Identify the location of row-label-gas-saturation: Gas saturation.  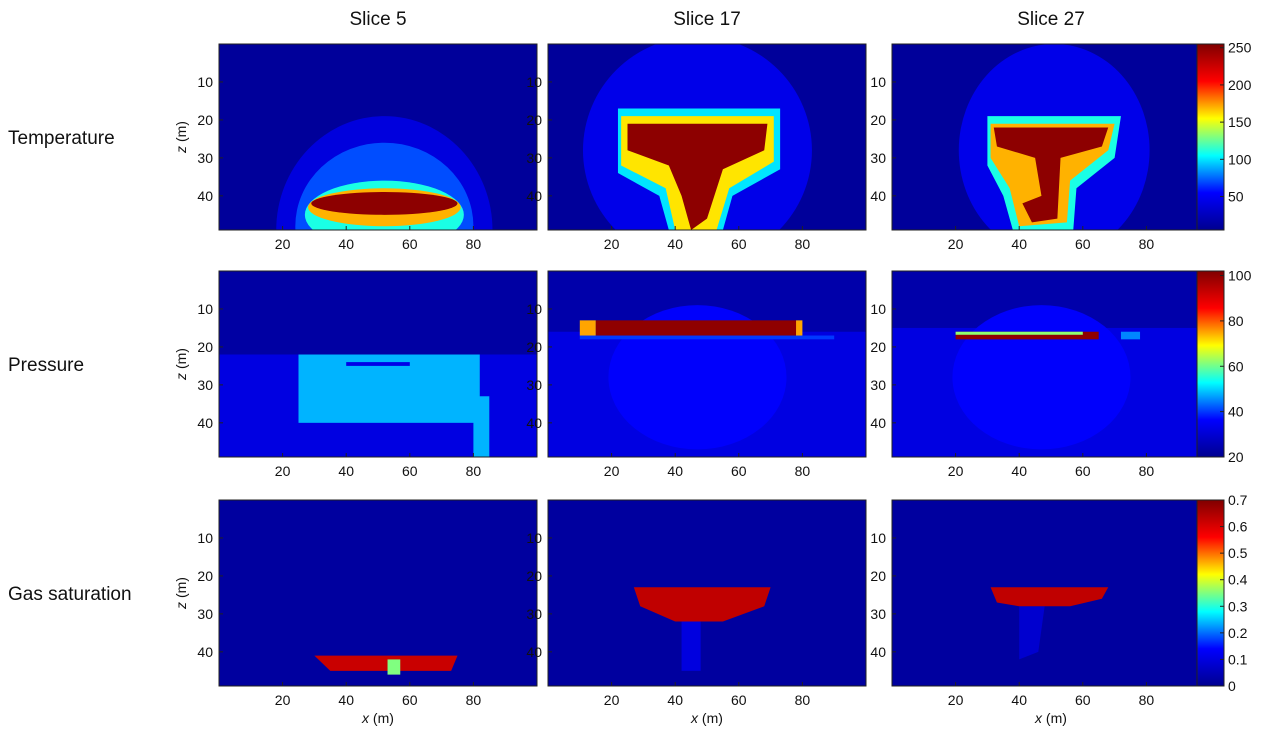
(70, 594).